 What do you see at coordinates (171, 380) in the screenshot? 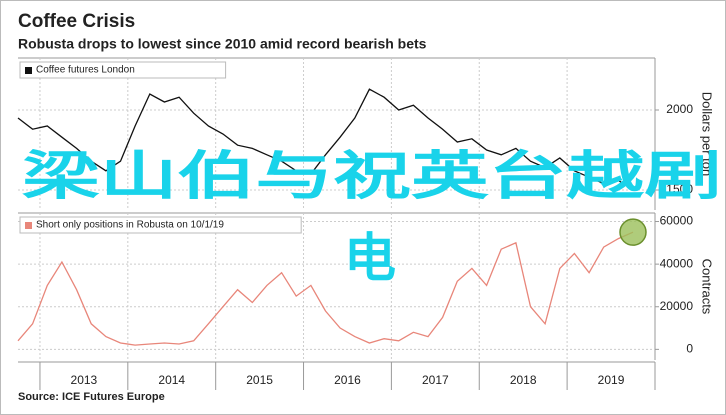
I see `x-tick-label: 2014` at bounding box center [171, 380].